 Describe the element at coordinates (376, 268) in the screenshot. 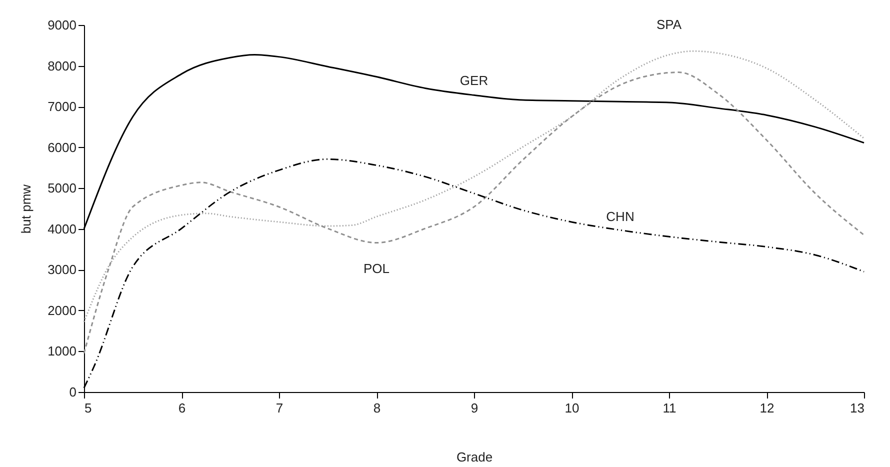

I see `series-label: POL` at that location.